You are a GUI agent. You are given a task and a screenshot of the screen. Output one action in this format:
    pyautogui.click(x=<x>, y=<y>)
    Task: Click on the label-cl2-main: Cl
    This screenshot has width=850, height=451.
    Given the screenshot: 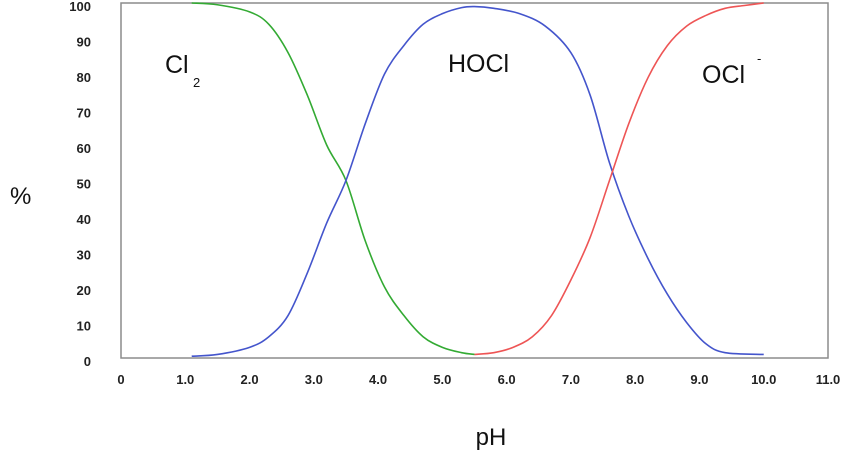 What is the action you would take?
    pyautogui.click(x=177, y=65)
    